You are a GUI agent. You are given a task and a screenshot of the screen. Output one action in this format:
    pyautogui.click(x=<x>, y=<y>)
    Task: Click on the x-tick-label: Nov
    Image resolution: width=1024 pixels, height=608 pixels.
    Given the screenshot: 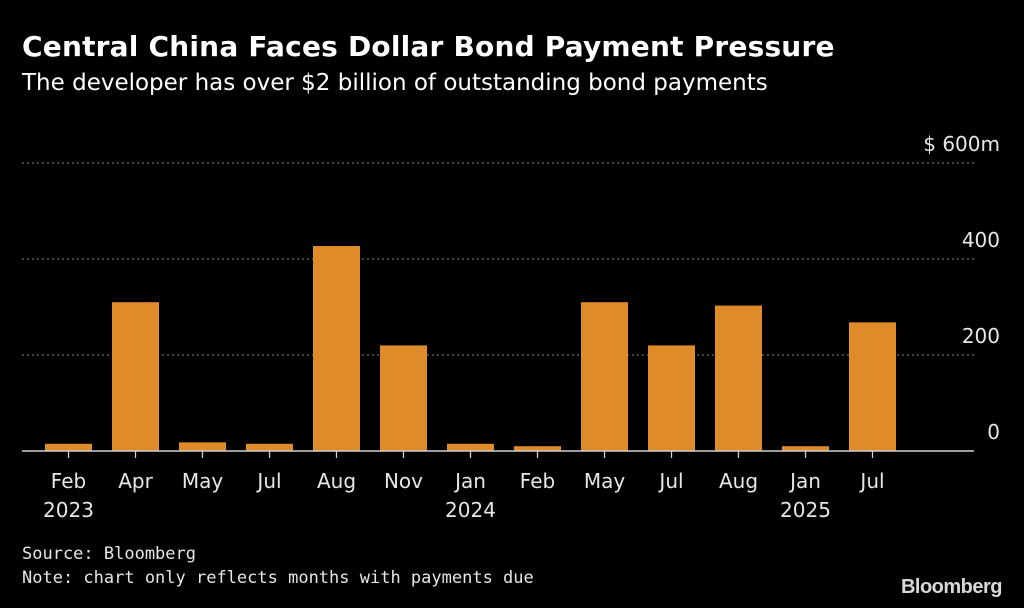 What is the action you would take?
    pyautogui.click(x=403, y=481)
    